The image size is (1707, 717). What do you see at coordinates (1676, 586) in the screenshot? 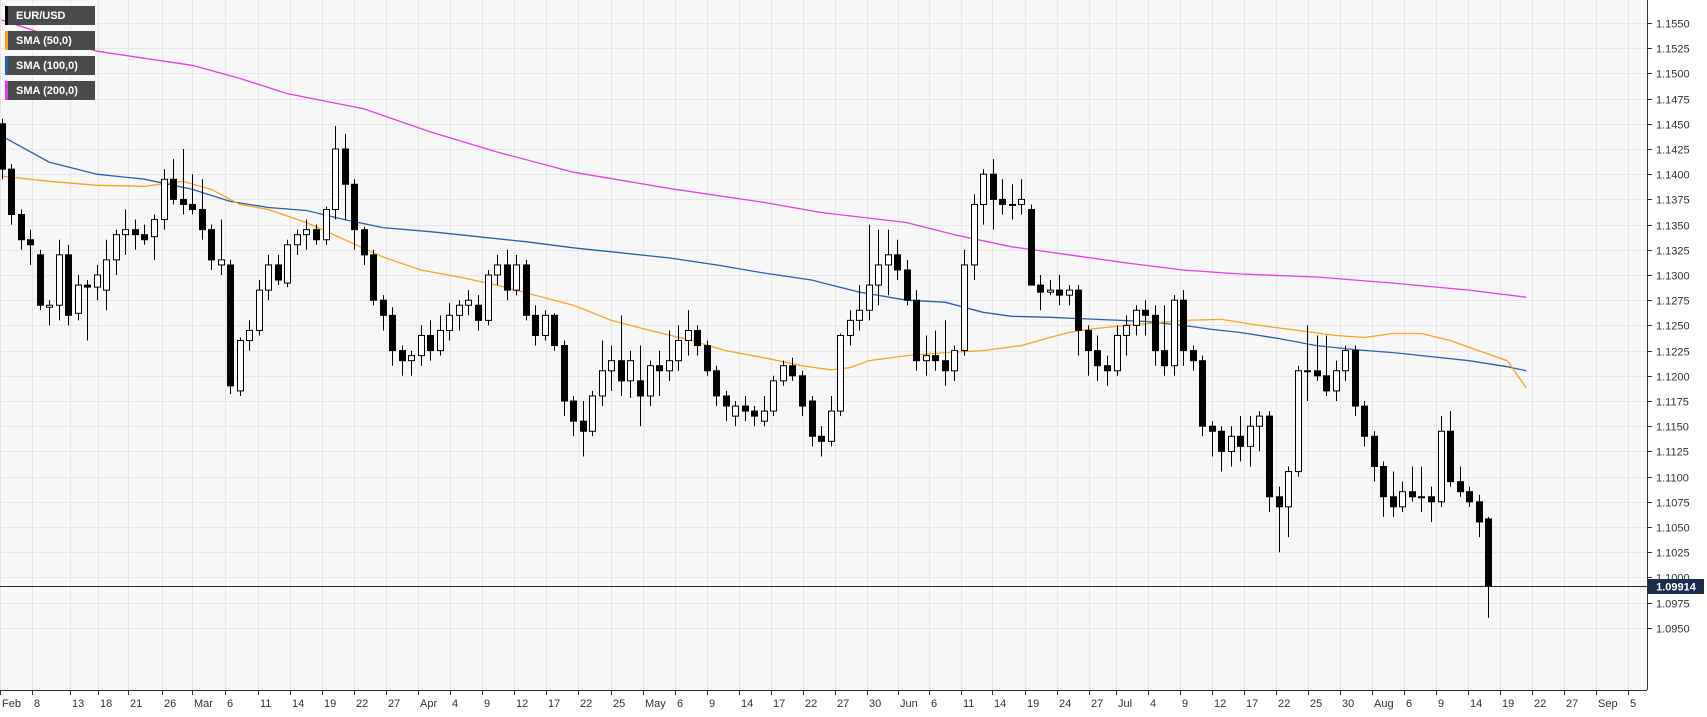
I see `last-price-layer: 1.09914` at bounding box center [1676, 586].